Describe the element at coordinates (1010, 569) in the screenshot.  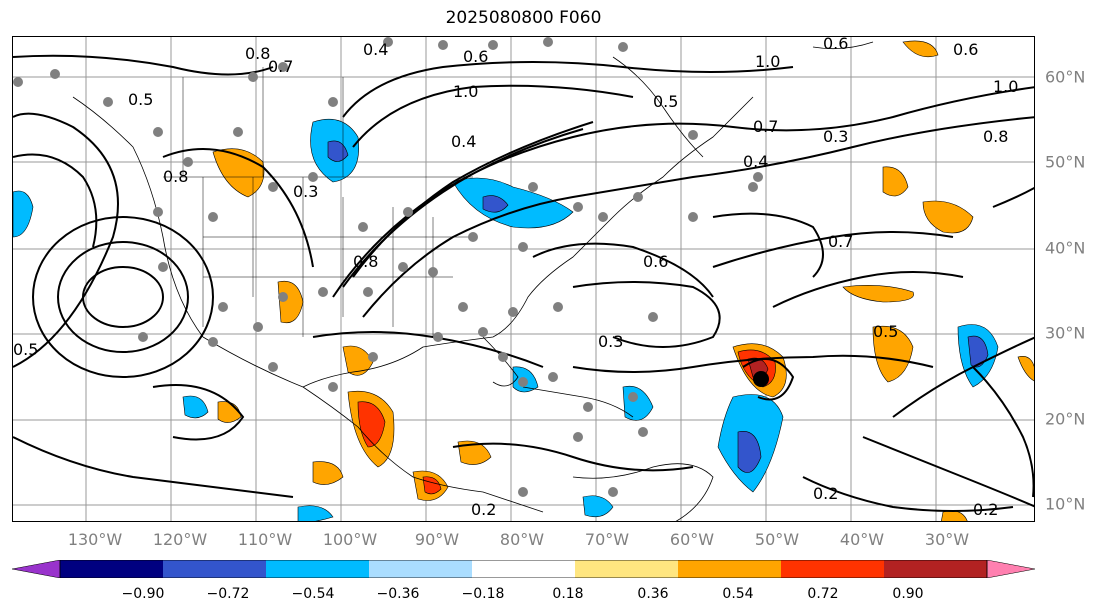
I see `colorbar-extend-high` at that location.